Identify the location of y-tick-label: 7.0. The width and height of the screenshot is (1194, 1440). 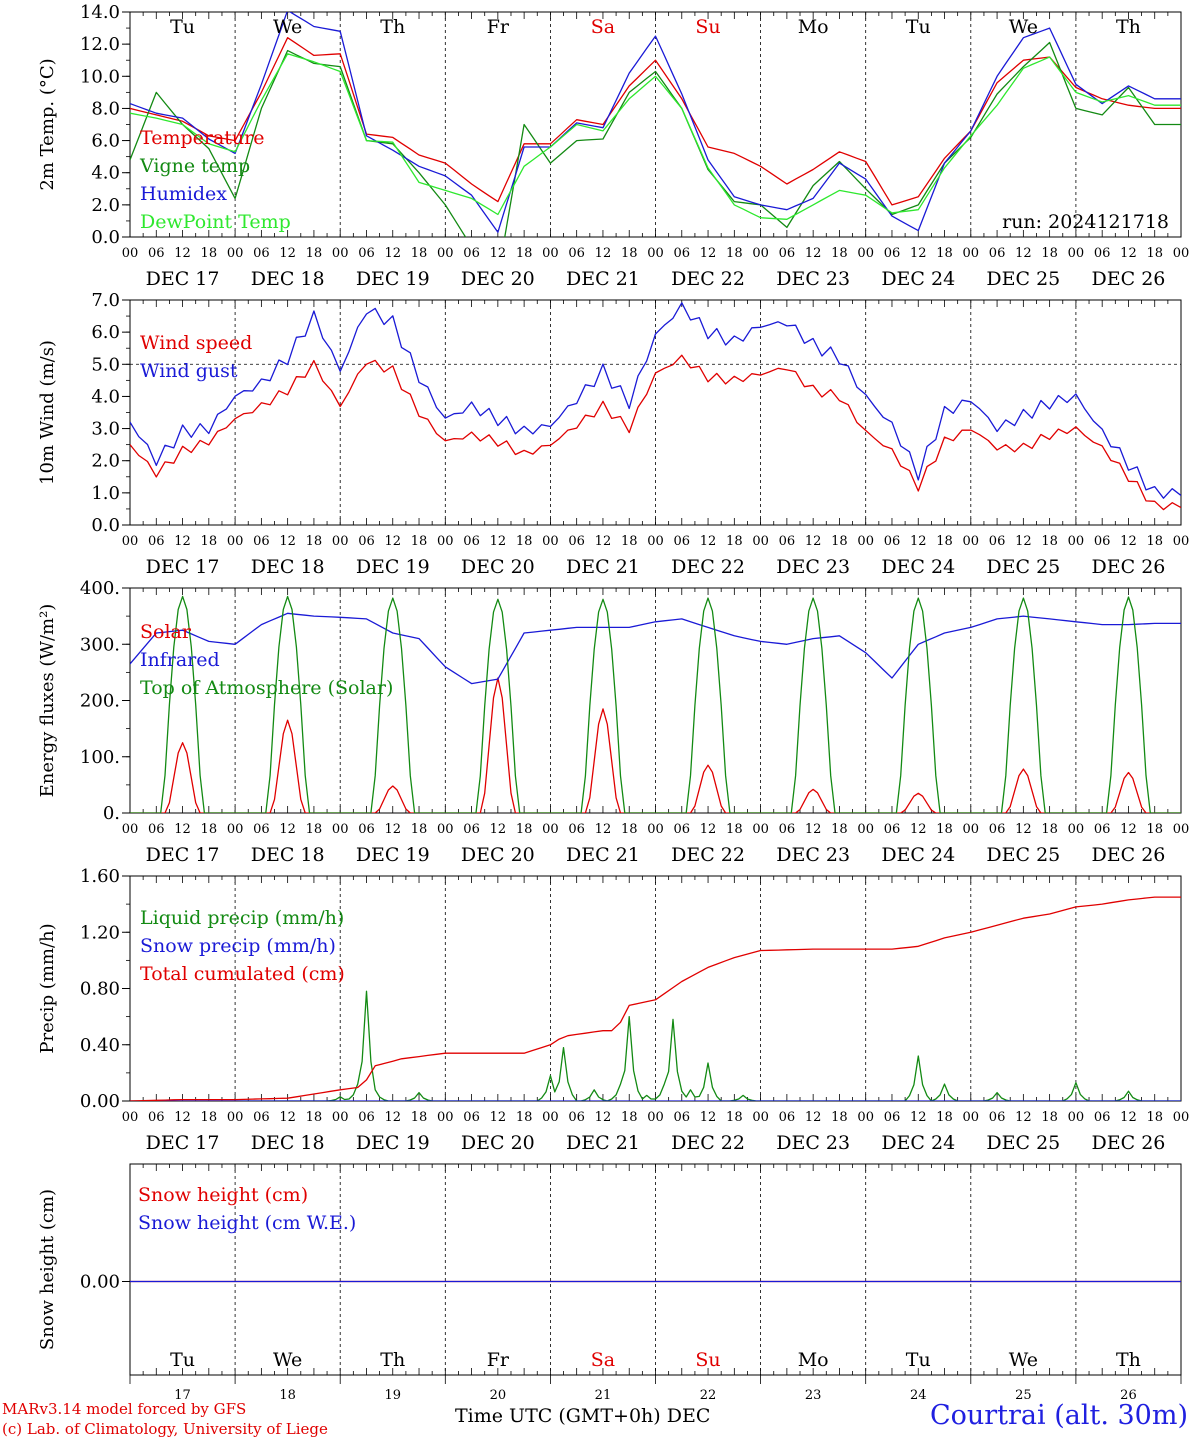
(105, 300).